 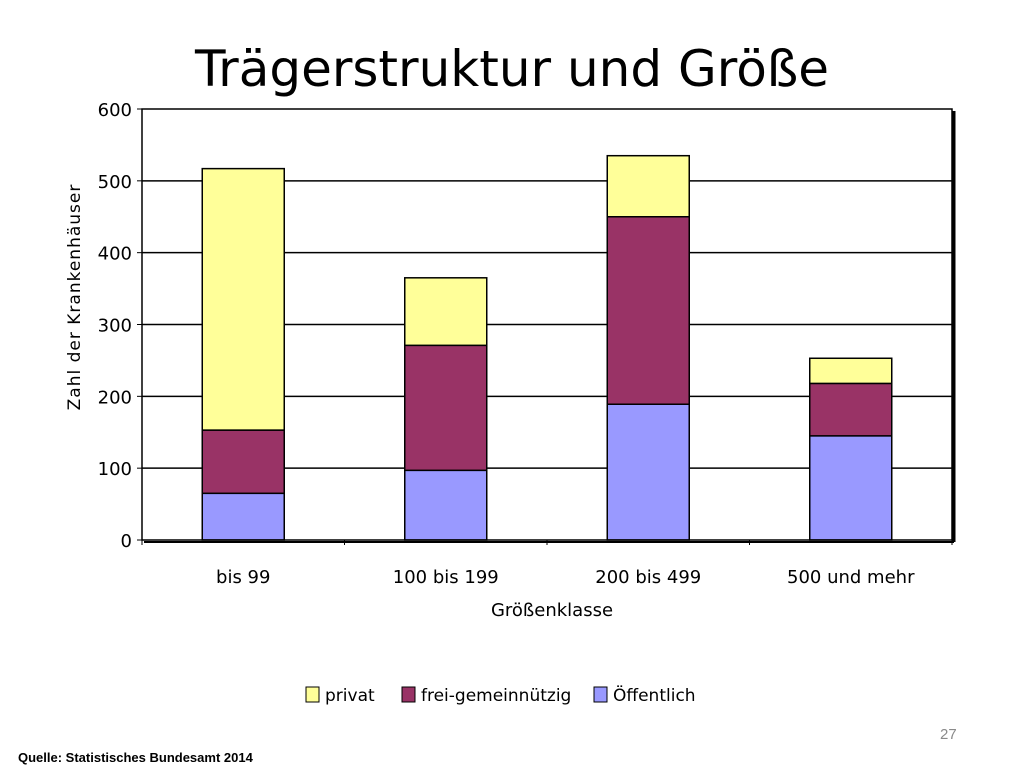 I want to click on x-tick-labels: bis 99 100 bis 199 200 bis 499 500 und mehr, so click(x=565, y=577).